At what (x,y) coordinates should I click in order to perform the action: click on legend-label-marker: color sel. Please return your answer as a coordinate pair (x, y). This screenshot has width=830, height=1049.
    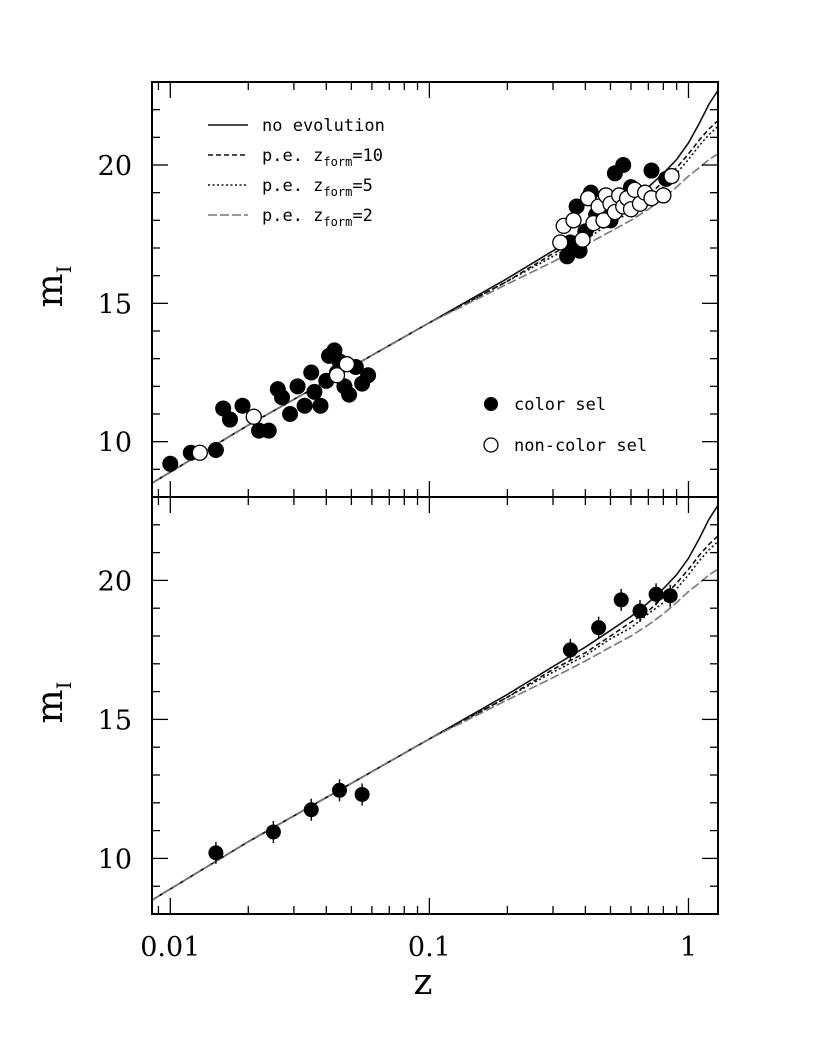
    Looking at the image, I should click on (560, 405).